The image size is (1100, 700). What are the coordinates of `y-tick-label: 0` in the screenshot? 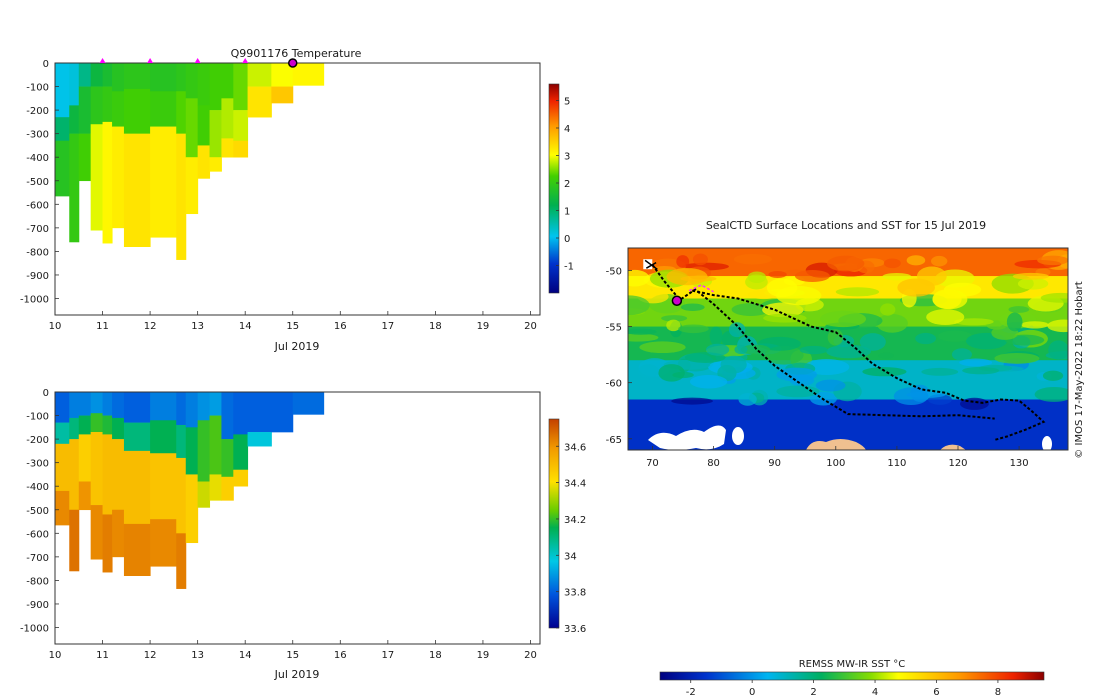 It's located at (46, 393).